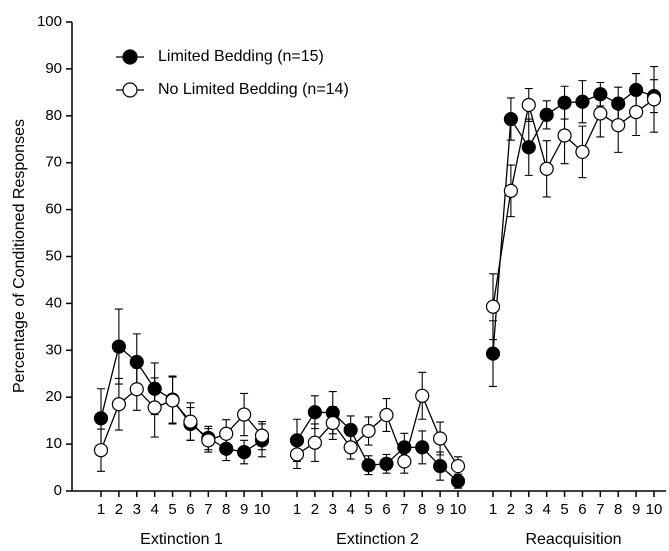 The width and height of the screenshot is (669, 551). What do you see at coordinates (58, 490) in the screenshot?
I see `y-tick-label: 0` at bounding box center [58, 490].